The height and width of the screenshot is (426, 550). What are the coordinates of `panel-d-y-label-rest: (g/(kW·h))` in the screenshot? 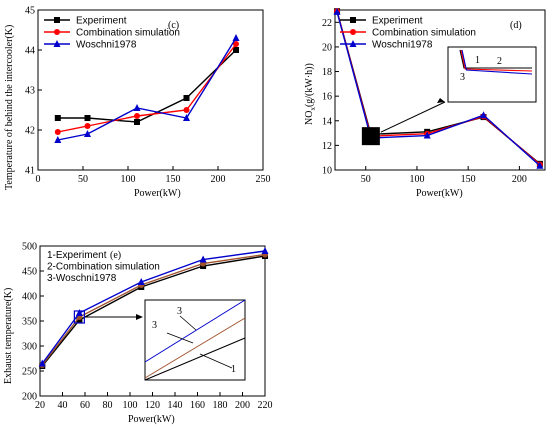 It's located at (309, 85).